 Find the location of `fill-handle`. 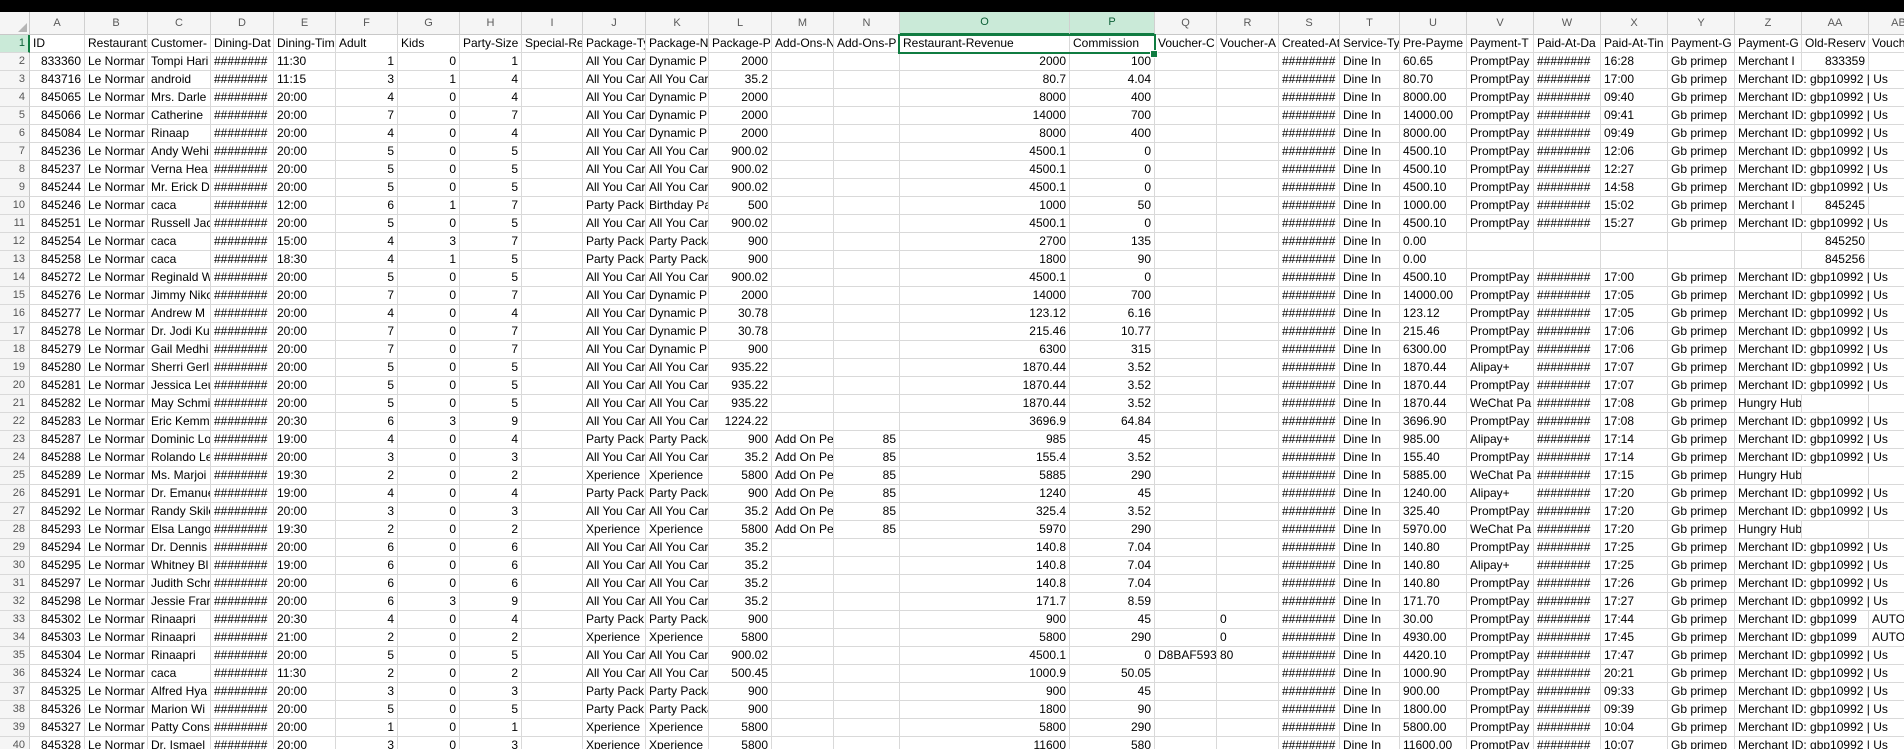

fill-handle is located at coordinates (1154, 54).